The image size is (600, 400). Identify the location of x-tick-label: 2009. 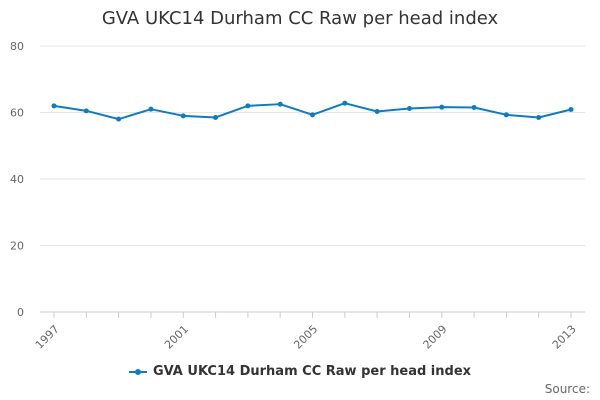
(435, 337).